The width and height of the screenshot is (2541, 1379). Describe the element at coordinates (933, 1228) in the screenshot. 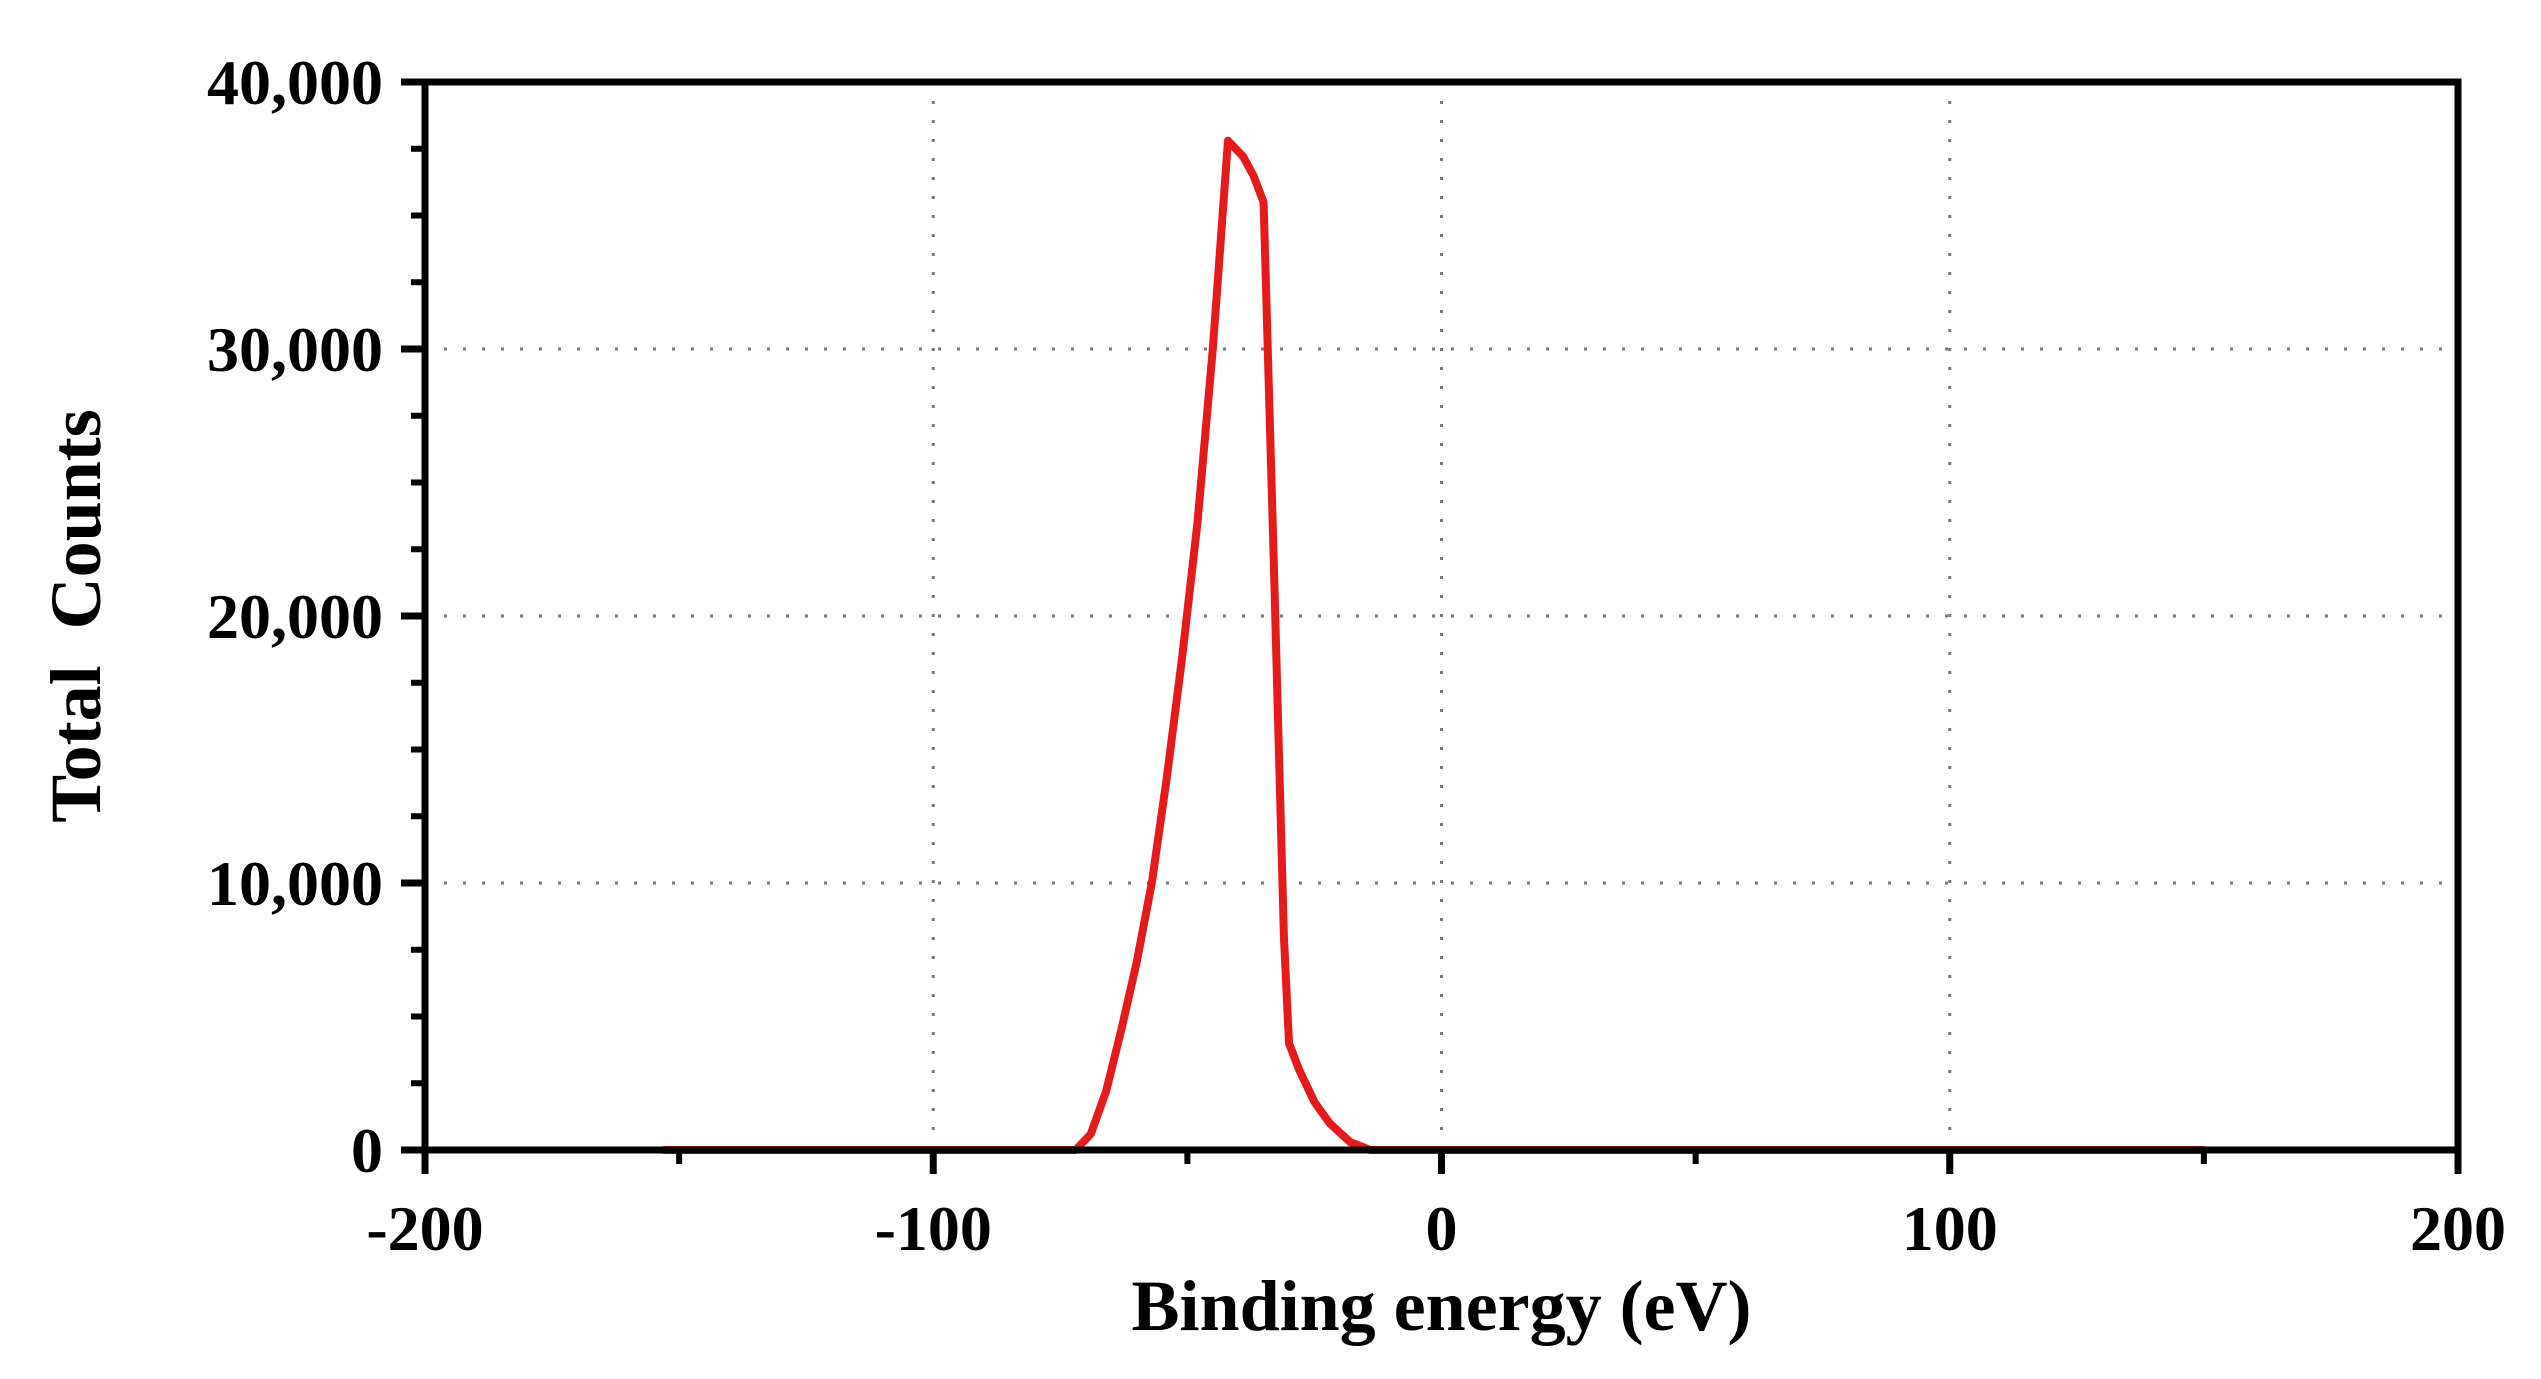

I see `x-tick-label: -100` at that location.